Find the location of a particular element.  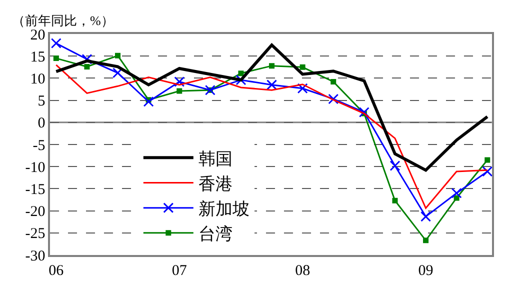

y-tick-label: -15 is located at coordinates (35, 190).